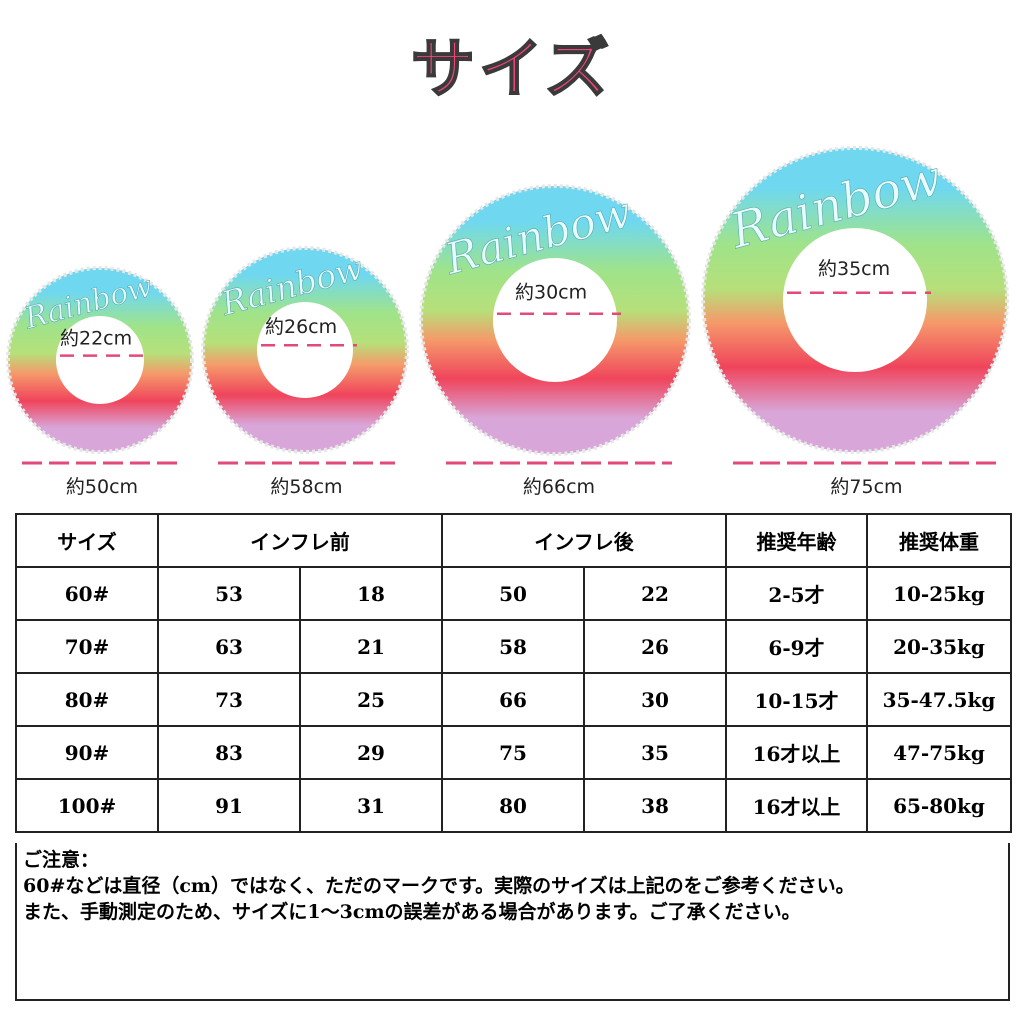 The image size is (1024, 1024). I want to click on table-cell: インフレ後, so click(584, 540).